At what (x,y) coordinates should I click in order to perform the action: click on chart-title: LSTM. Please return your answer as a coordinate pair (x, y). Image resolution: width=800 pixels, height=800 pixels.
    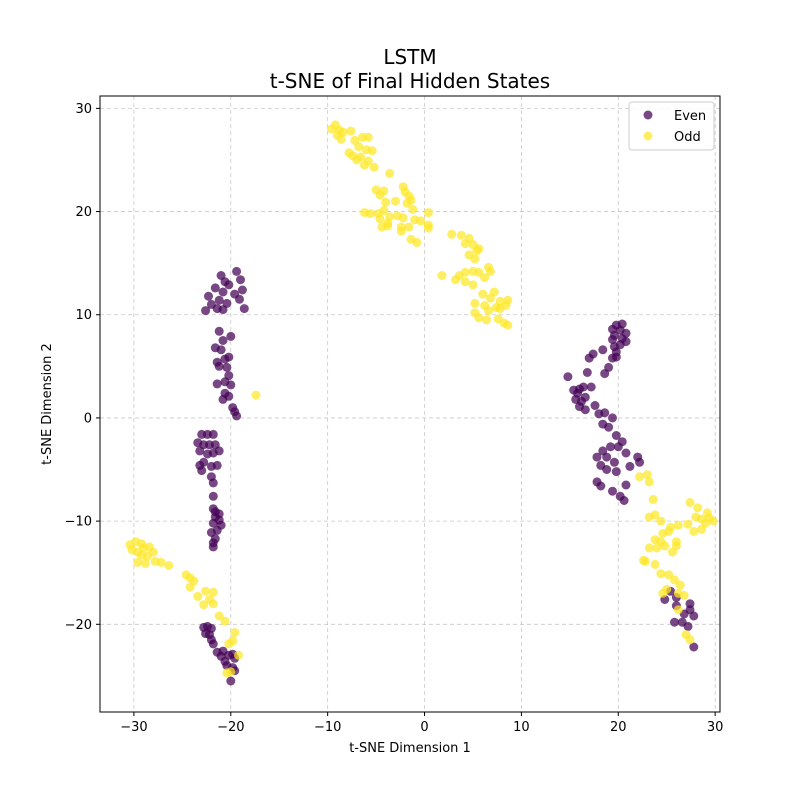
    Looking at the image, I should click on (409, 57).